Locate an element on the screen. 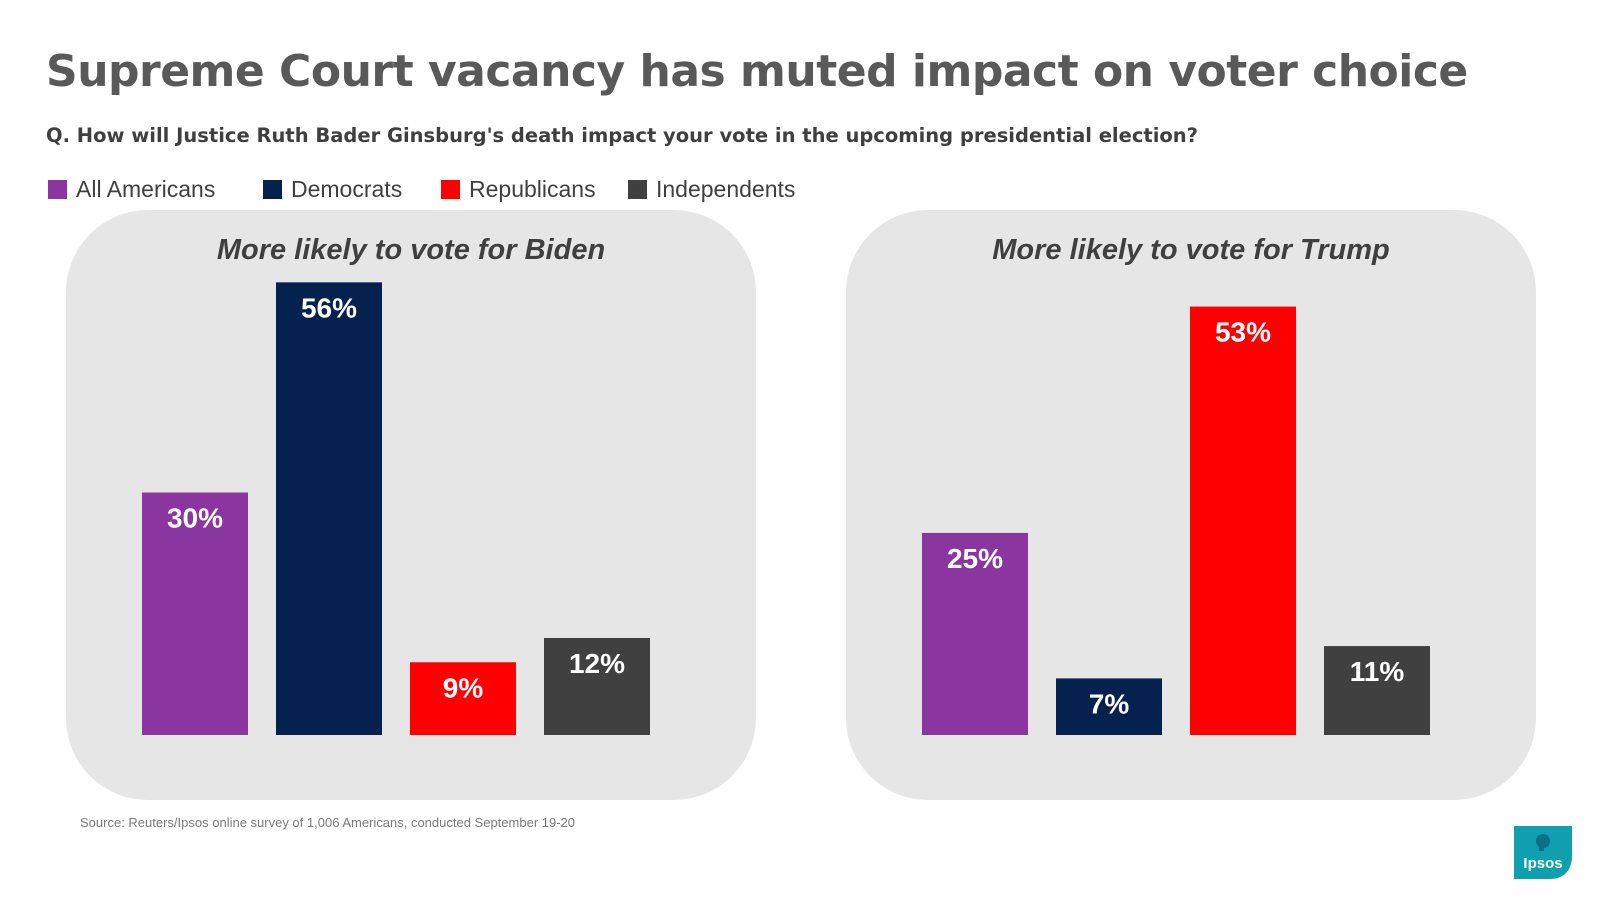 The height and width of the screenshot is (898, 1602). legend-label: All Americans is located at coordinates (146, 189).